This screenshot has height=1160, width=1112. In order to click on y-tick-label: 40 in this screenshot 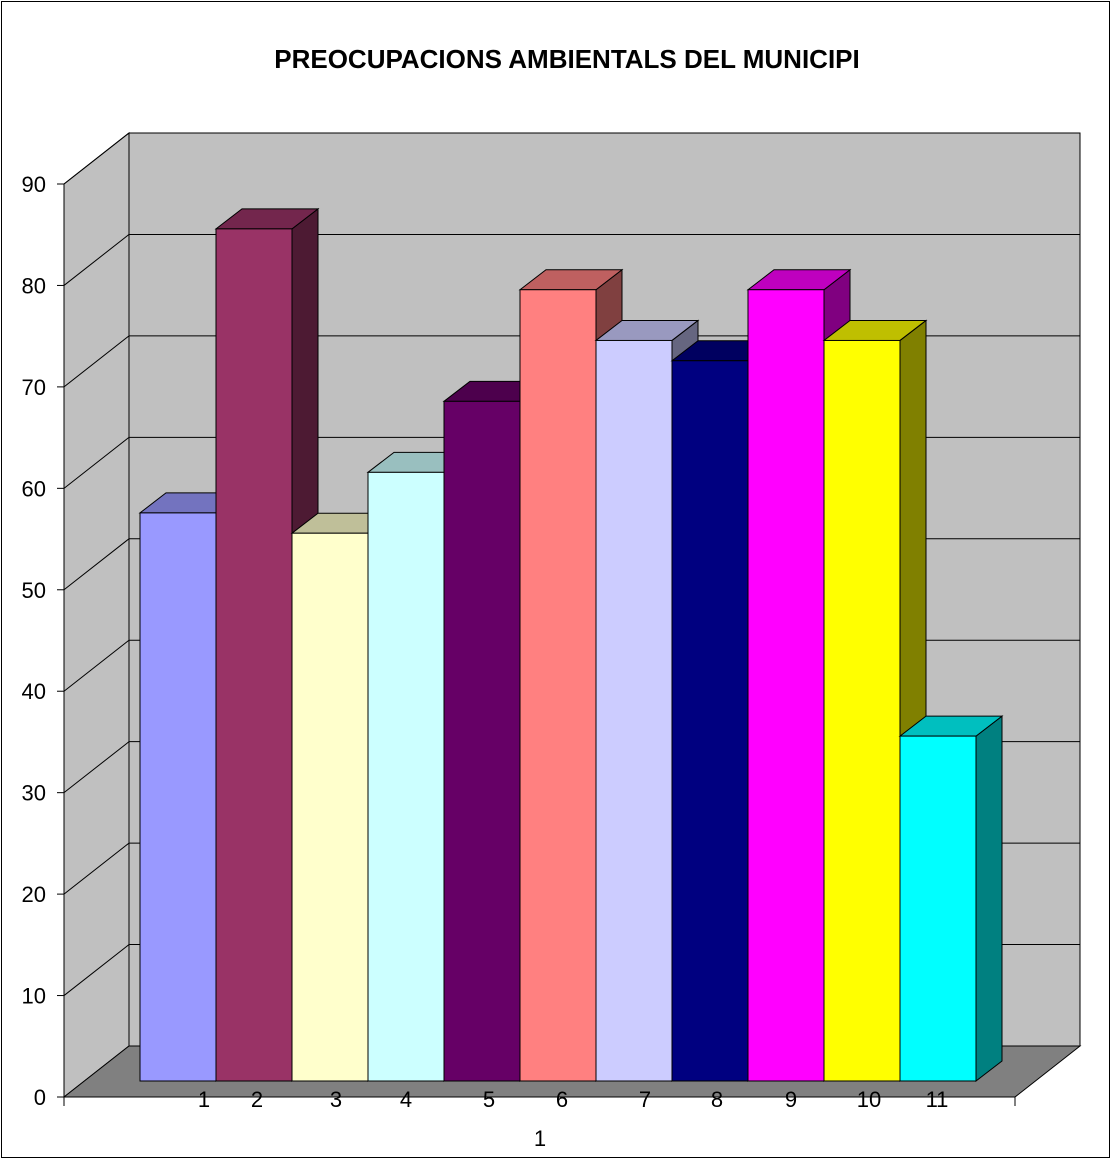, I will do `click(34, 691)`.